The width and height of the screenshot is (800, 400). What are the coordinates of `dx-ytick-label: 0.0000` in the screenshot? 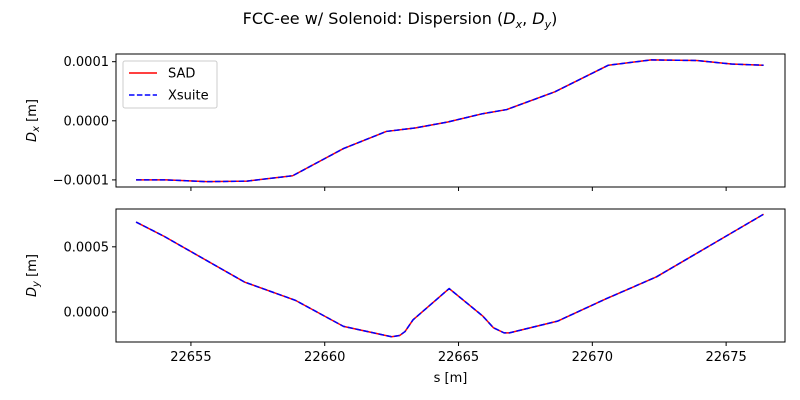 It's located at (87, 121).